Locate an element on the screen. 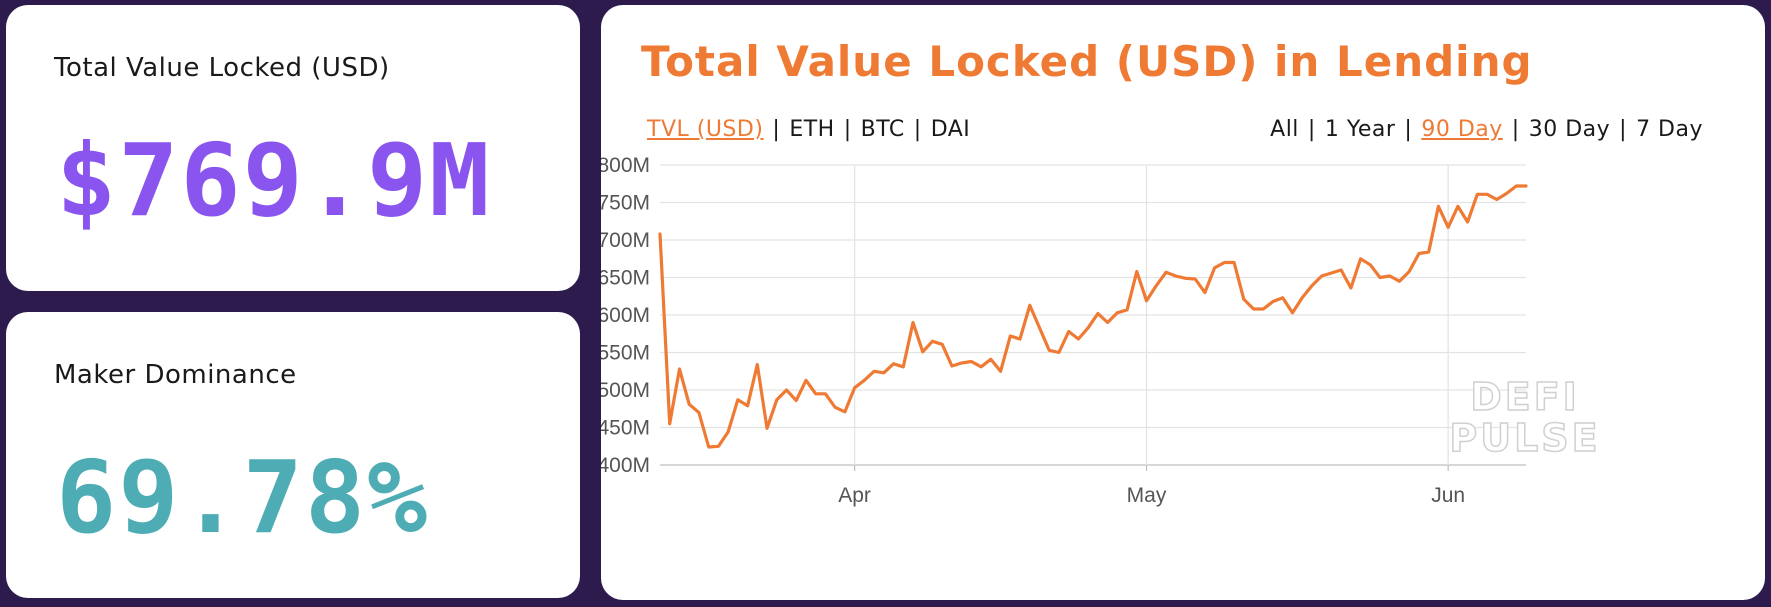 This screenshot has height=607, width=1771. watermark-line-2: PULSE is located at coordinates (1524, 438).